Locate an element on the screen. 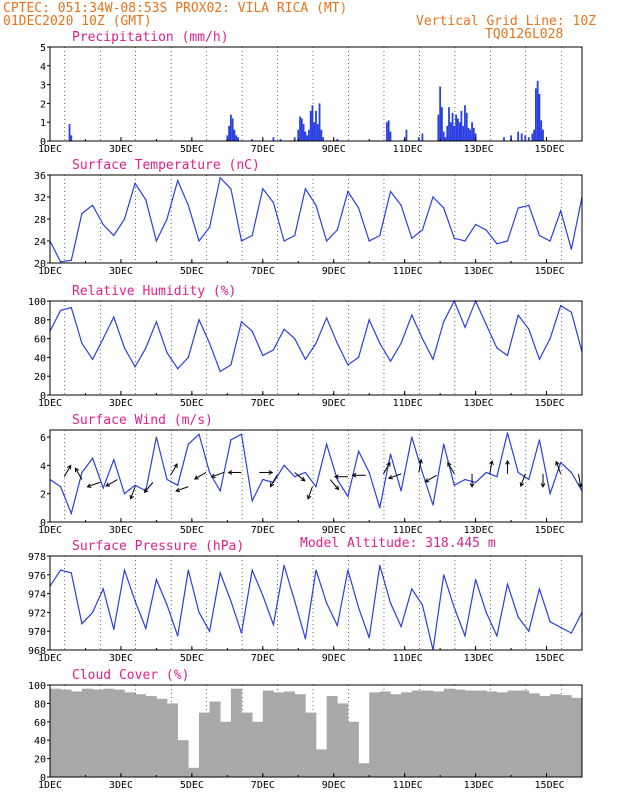 The width and height of the screenshot is (618, 800). x-tick-label: 1DEC is located at coordinates (50, 530).